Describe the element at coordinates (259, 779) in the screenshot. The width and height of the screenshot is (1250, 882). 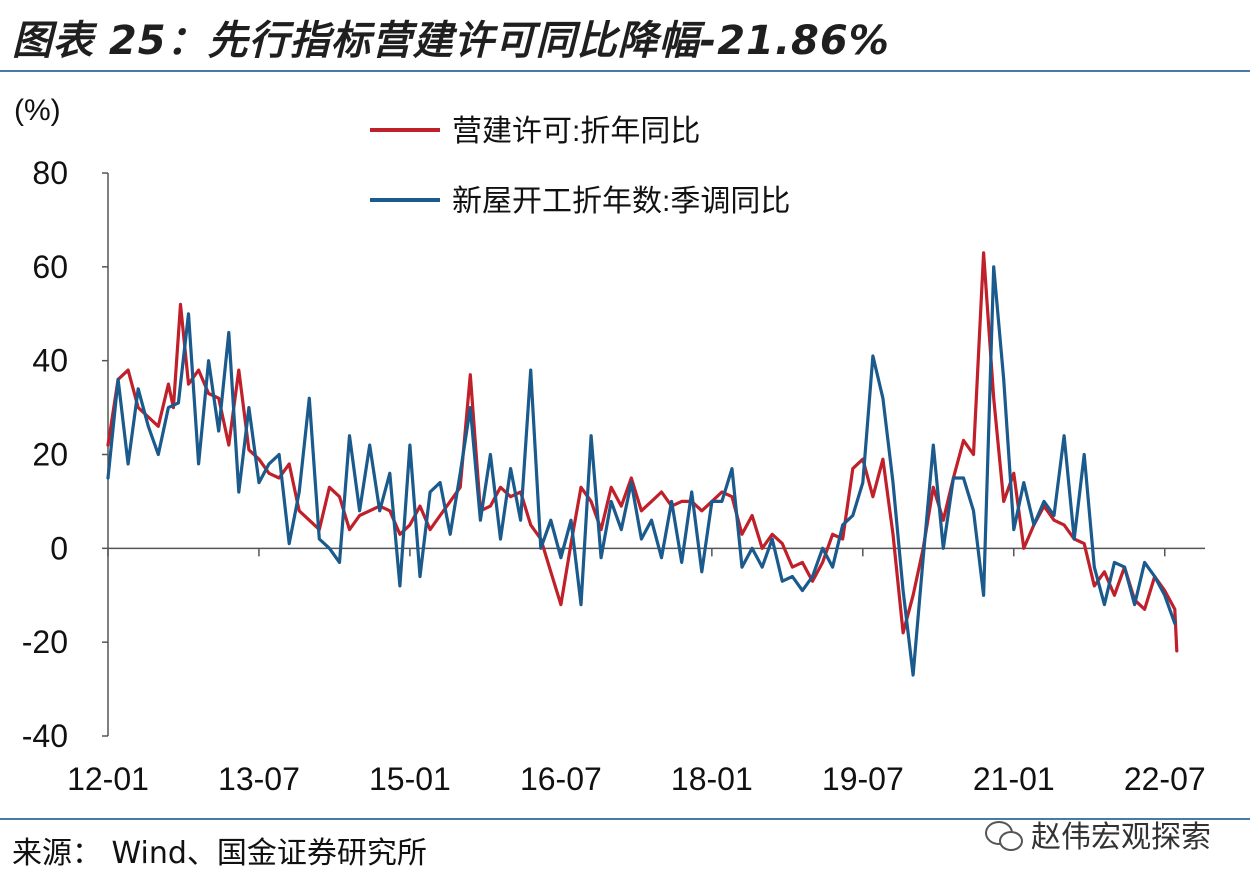
I see `x-tick-label: 13-07` at that location.